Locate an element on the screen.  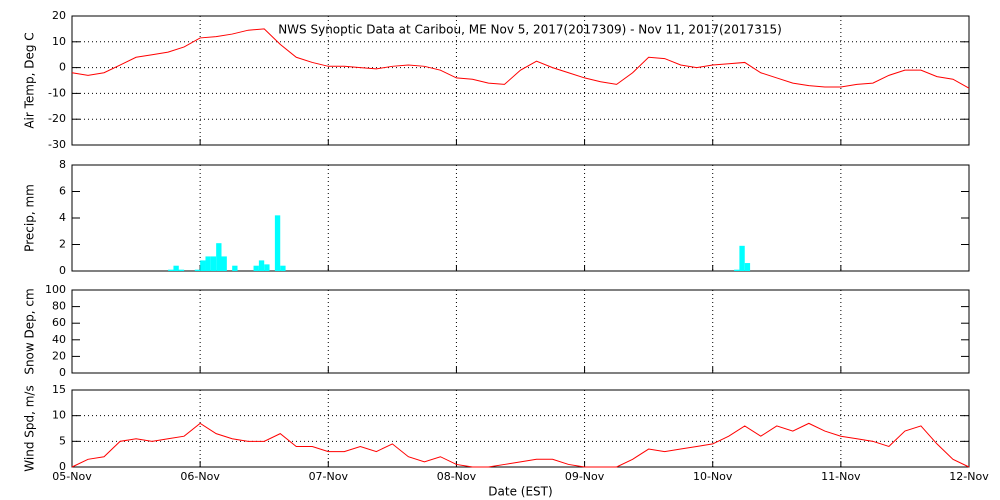
y-tick-label: 100 is located at coordinates (55, 289).